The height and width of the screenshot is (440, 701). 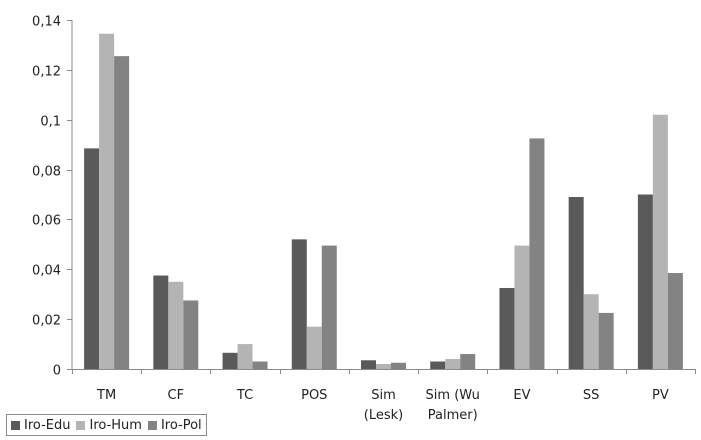 I want to click on x-tick-label: Sim, so click(x=383, y=395).